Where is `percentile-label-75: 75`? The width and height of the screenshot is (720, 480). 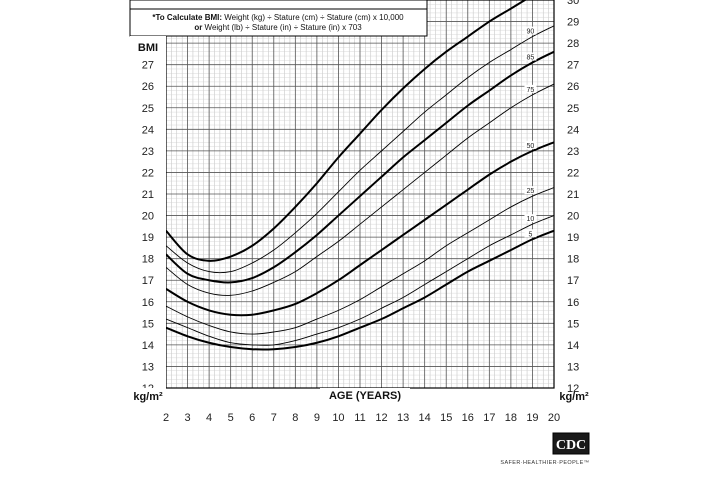
percentile-label-75: 75 is located at coordinates (531, 90).